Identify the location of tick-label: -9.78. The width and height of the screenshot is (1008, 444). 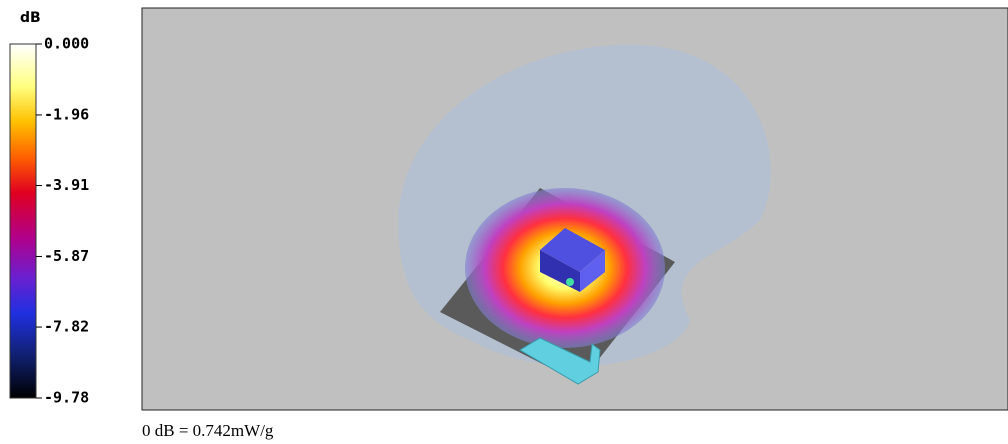
(66, 398).